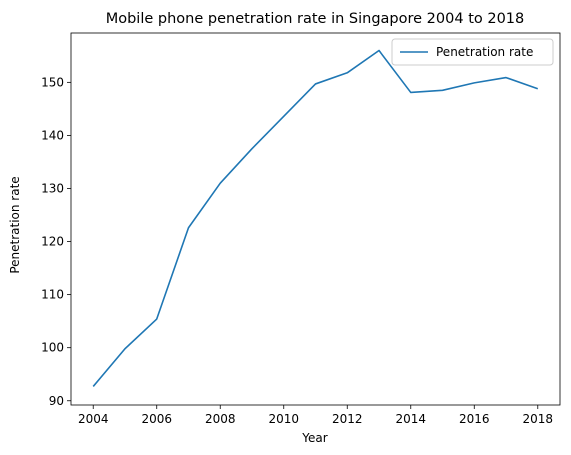 The width and height of the screenshot is (571, 455). What do you see at coordinates (220, 419) in the screenshot?
I see `x-tick-label: 2008` at bounding box center [220, 419].